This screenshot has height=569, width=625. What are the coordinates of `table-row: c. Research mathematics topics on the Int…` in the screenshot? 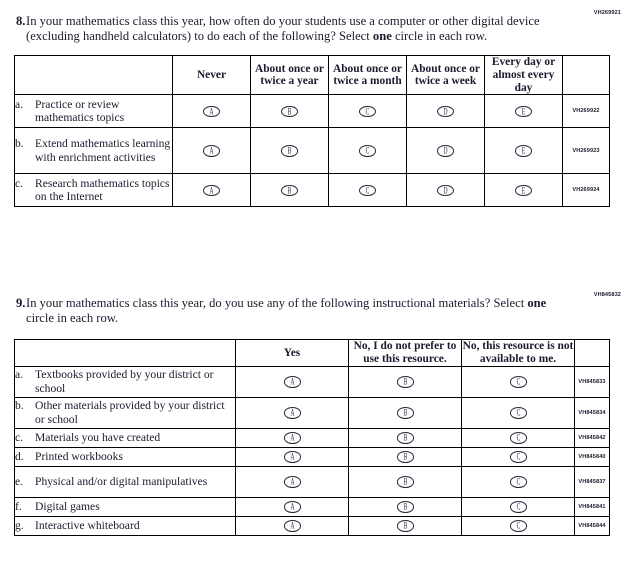 It's located at (312, 190).